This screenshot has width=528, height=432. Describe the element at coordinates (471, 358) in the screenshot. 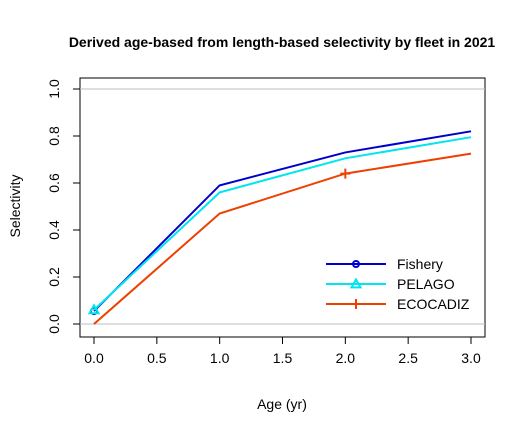

I see `x-tick-label: 3.0` at that location.